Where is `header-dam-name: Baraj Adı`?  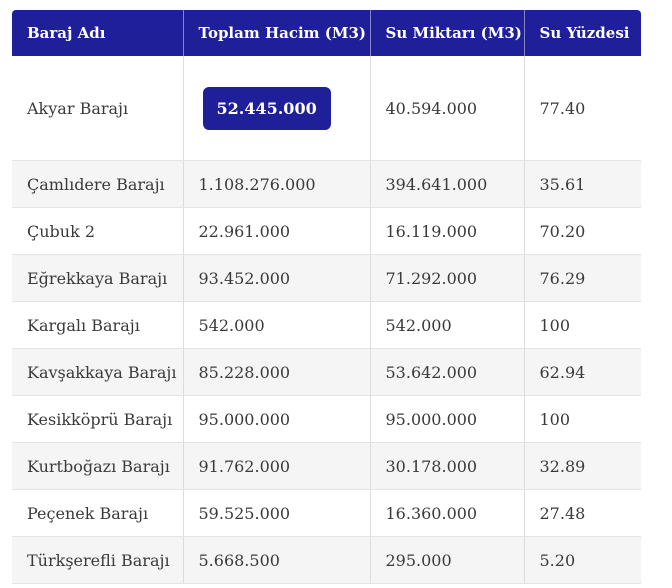 header-dam-name: Baraj Adı is located at coordinates (98, 33).